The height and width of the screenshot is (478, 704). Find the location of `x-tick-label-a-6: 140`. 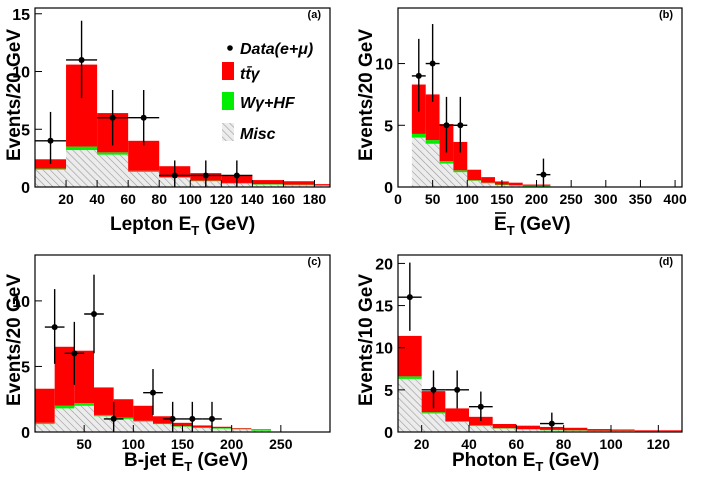

x-tick-label-a-6: 140 is located at coordinates (253, 199).